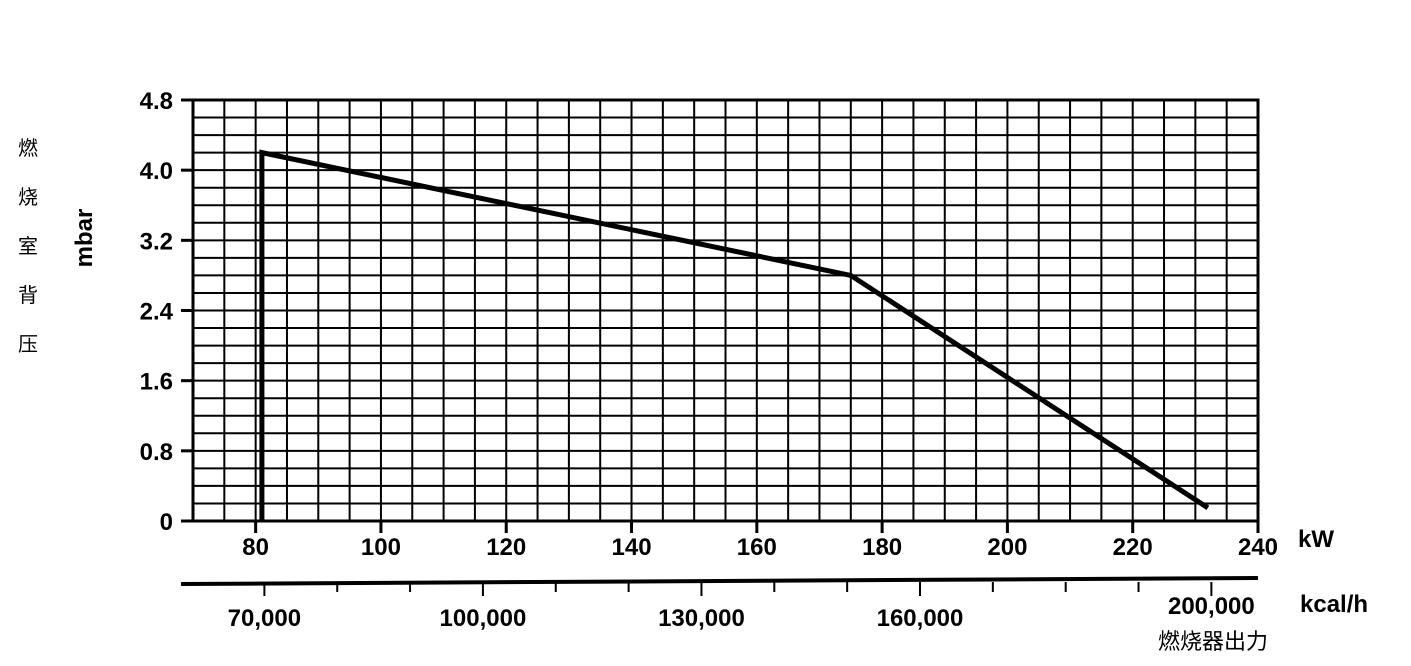 The width and height of the screenshot is (1411, 666). Describe the element at coordinates (719, 604) in the screenshot. I see `secondary-x-axis: 70,000 100,000 130,000 160,000 200,000` at that location.